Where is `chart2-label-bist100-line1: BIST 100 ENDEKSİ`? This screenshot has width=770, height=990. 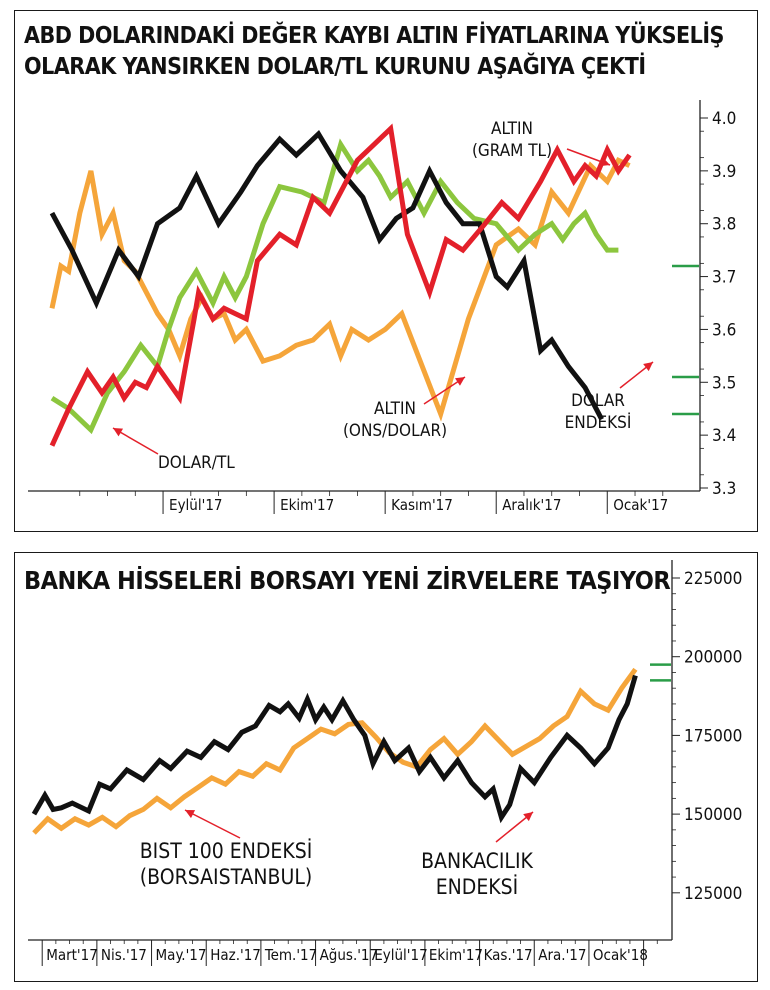
chart2-label-bist100-line1: BIST 100 ENDEKSİ is located at coordinates (226, 850).